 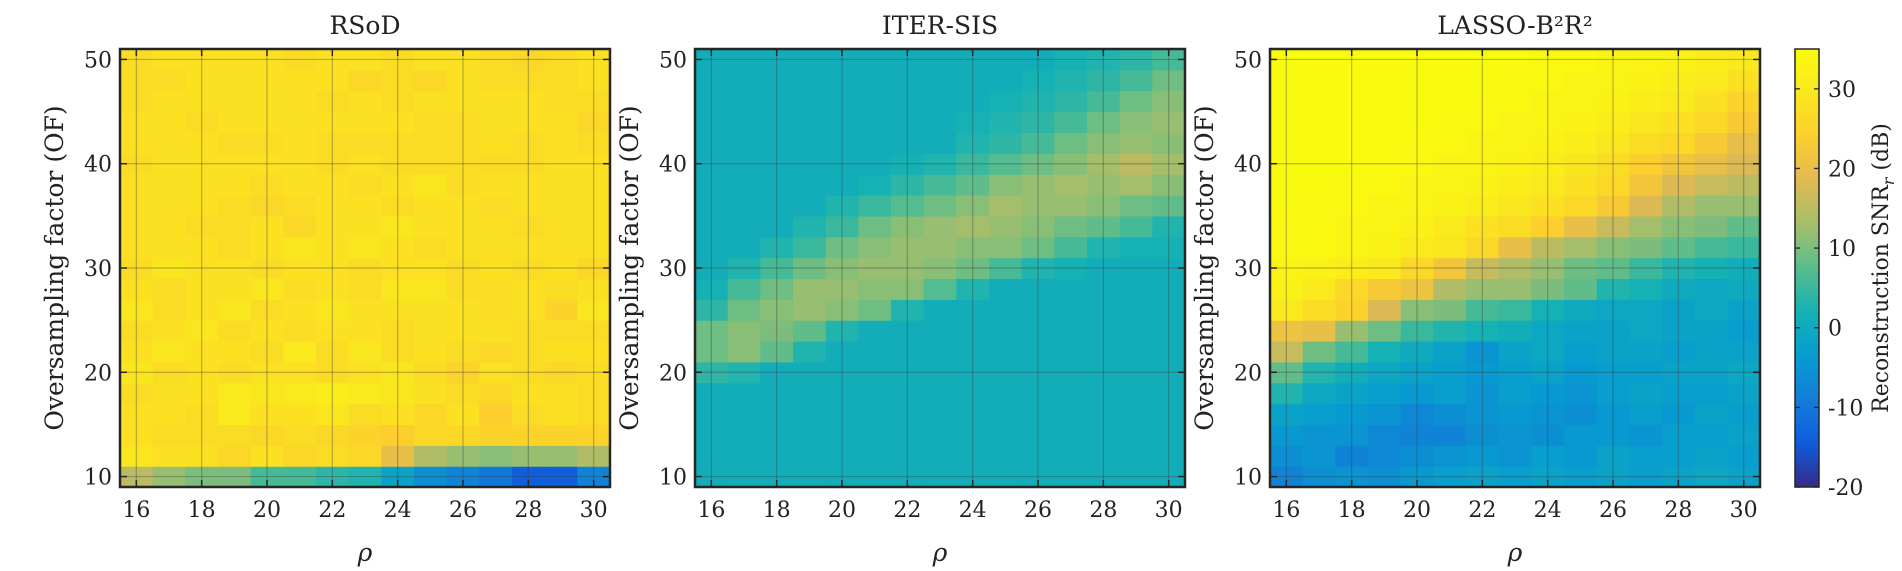 I want to click on colorbar-tick-label: -20, so click(x=1845, y=488).